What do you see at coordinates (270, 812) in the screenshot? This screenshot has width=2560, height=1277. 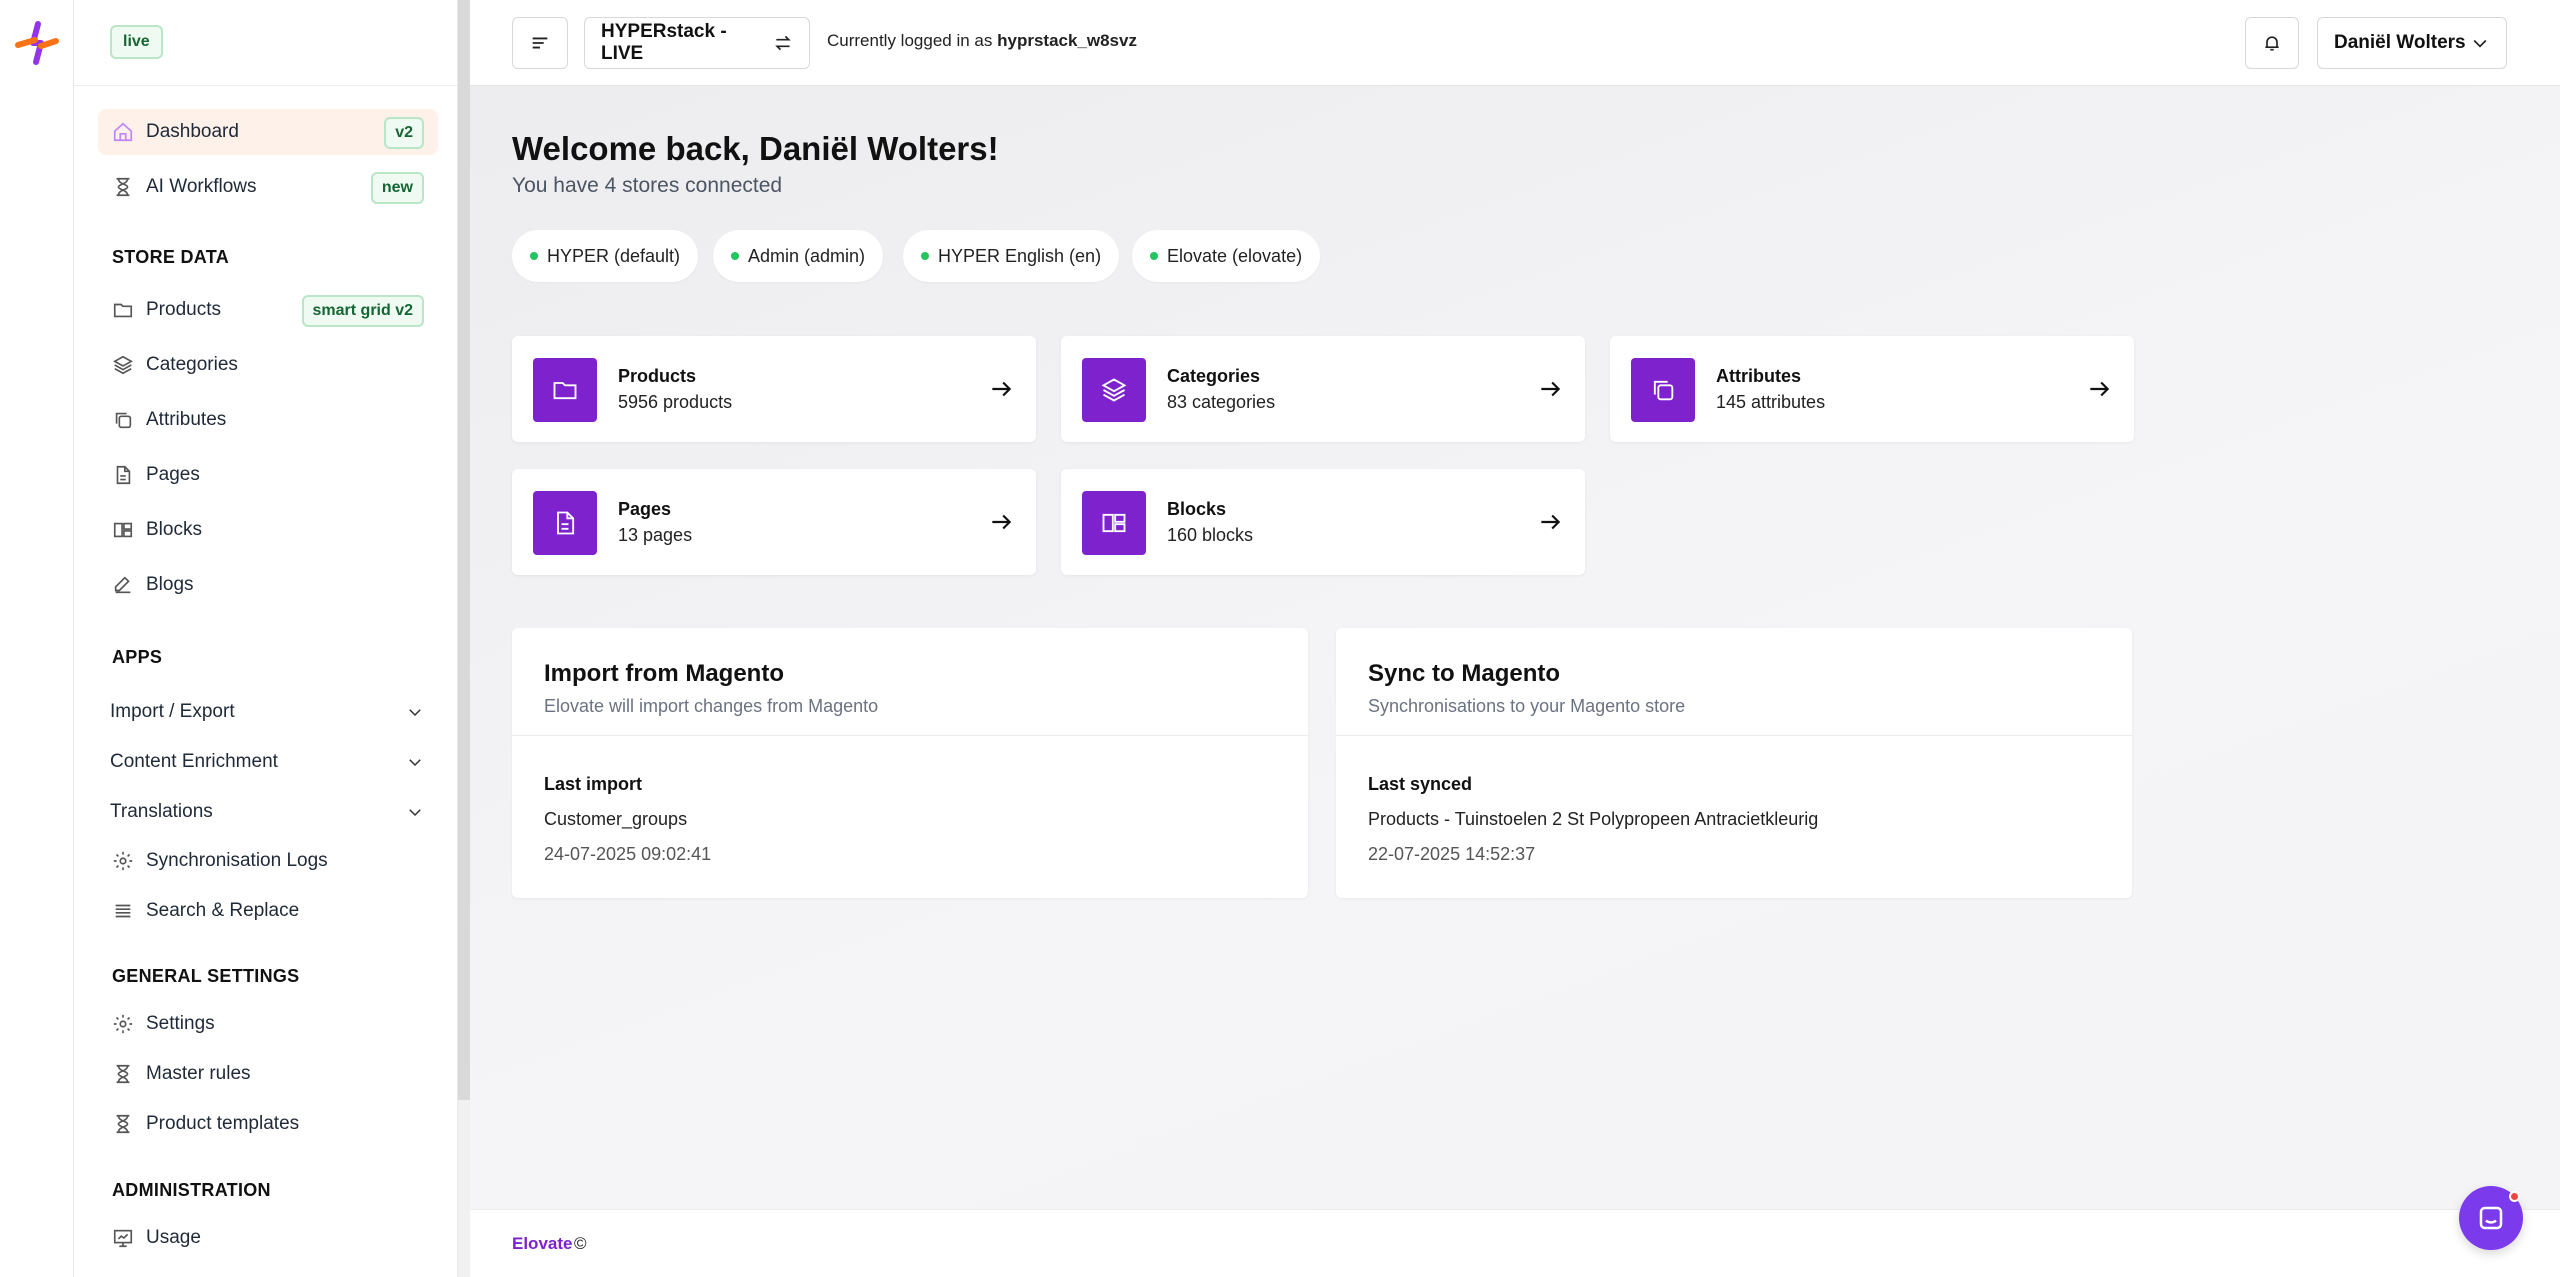 I see `sidebar-item-translations: Translations` at bounding box center [270, 812].